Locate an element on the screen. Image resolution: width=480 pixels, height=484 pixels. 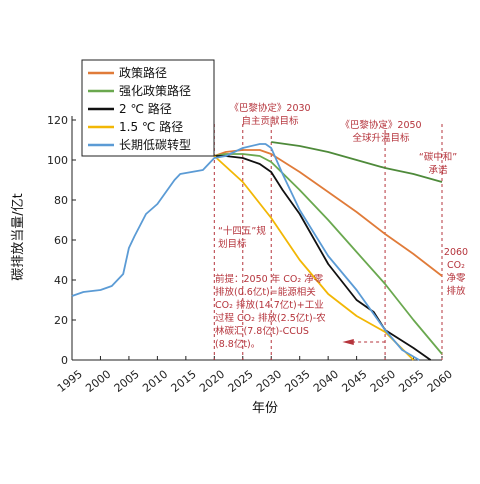
x-tick-label: 2025 is located at coordinates (241, 381).